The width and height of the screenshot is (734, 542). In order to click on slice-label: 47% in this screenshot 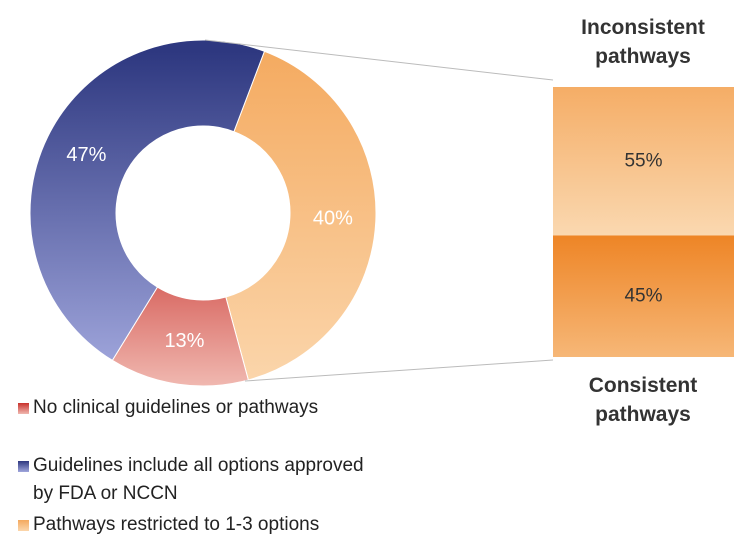, I will do `click(86, 155)`.